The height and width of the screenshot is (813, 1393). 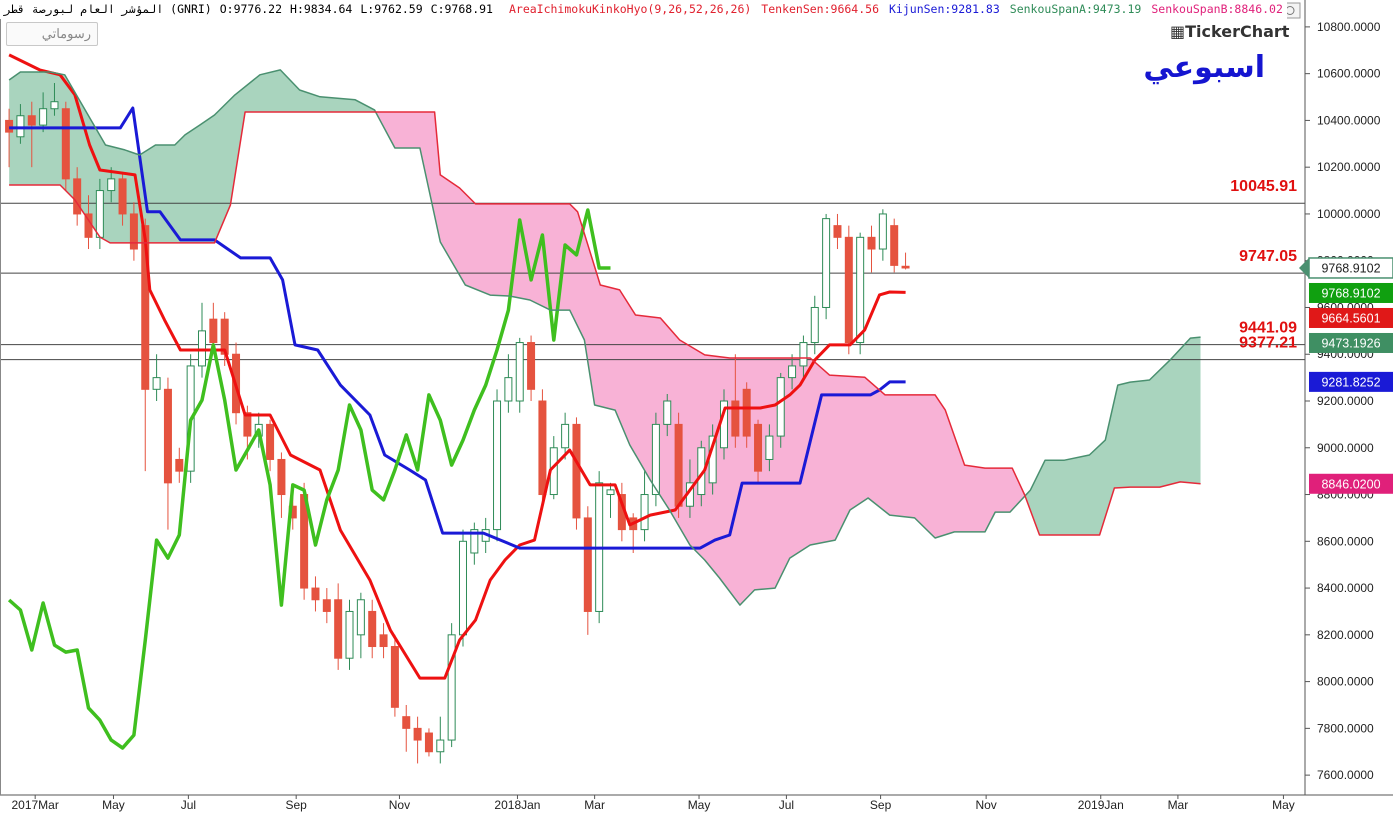 What do you see at coordinates (1268, 343) in the screenshot?
I see `level-label: 9377.21` at bounding box center [1268, 343].